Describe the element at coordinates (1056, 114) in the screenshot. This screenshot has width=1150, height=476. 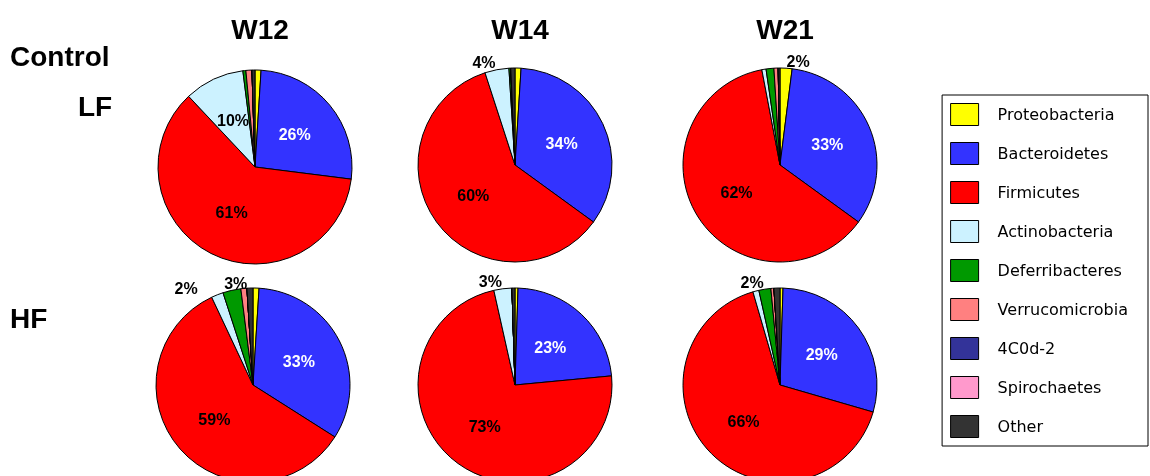
I see `legend-label: Proteobacteria` at that location.